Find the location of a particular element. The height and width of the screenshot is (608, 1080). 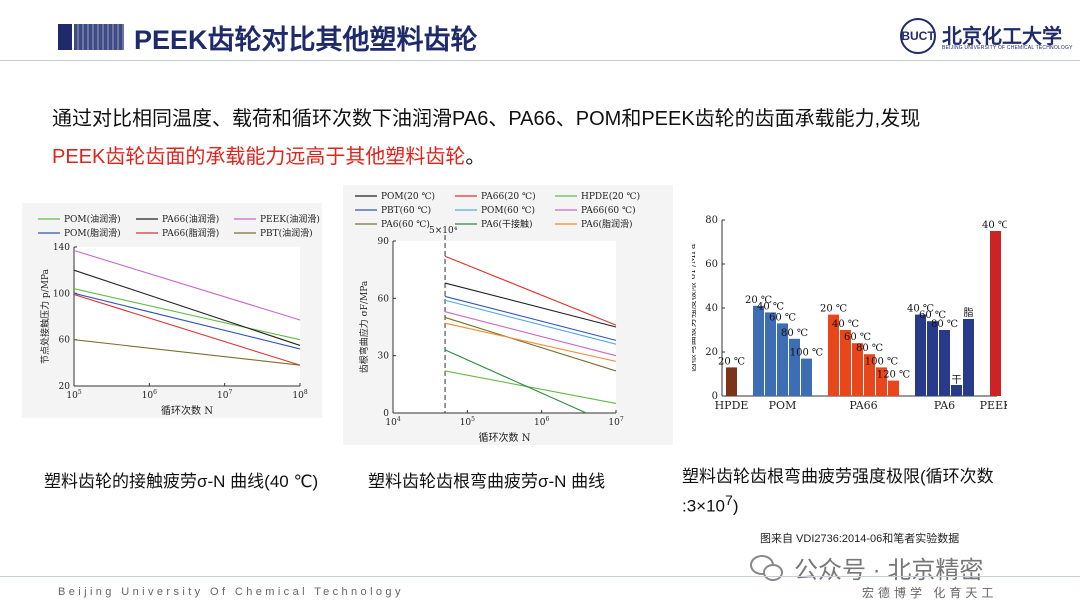

university-seal-icon: BUCT is located at coordinates (918, 36).